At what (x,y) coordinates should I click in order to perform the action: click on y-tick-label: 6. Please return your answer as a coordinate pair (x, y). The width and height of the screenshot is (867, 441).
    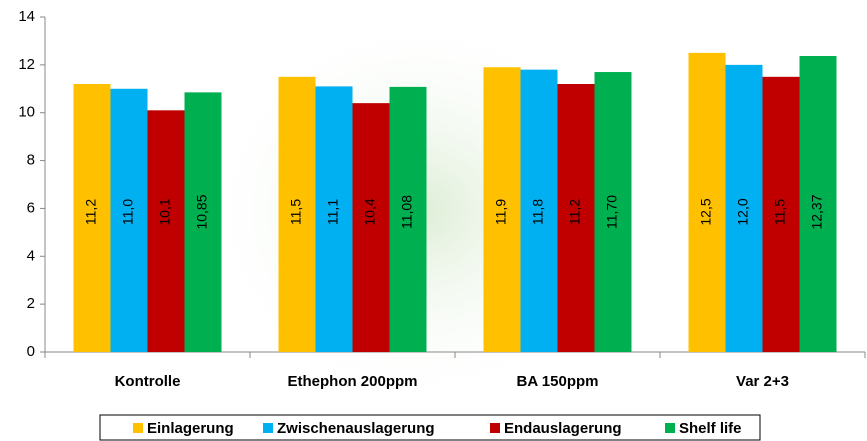
    Looking at the image, I should click on (31, 207).